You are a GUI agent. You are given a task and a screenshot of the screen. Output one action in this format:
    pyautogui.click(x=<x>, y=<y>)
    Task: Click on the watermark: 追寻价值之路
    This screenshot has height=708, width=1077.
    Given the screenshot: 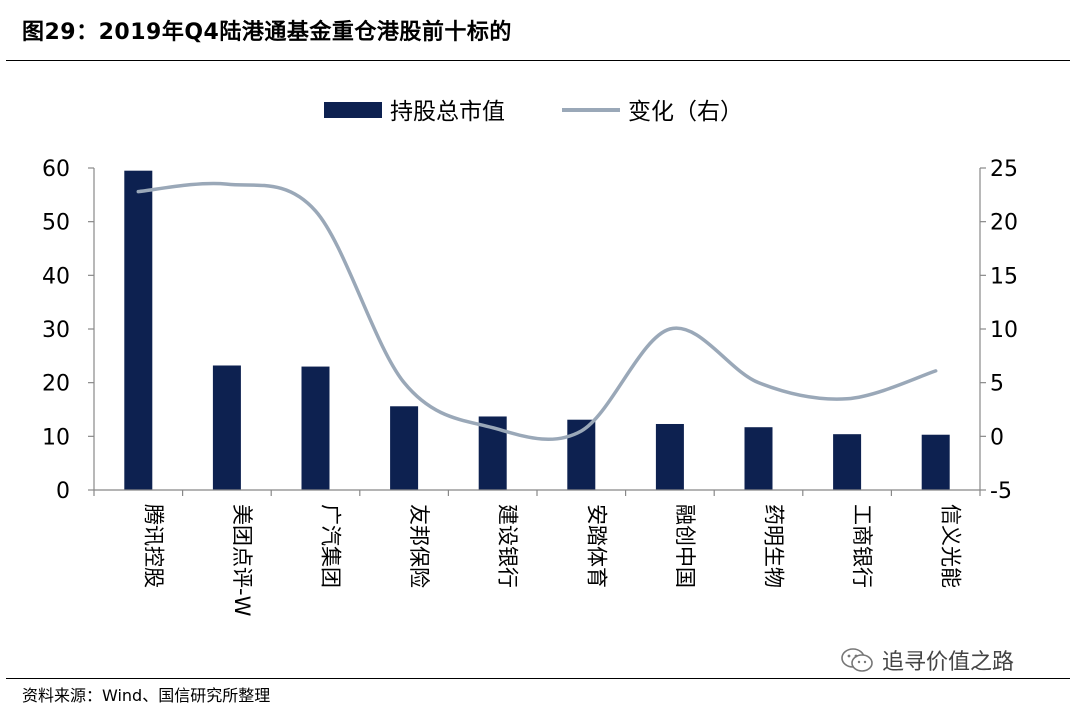 What is the action you would take?
    pyautogui.click(x=927, y=660)
    